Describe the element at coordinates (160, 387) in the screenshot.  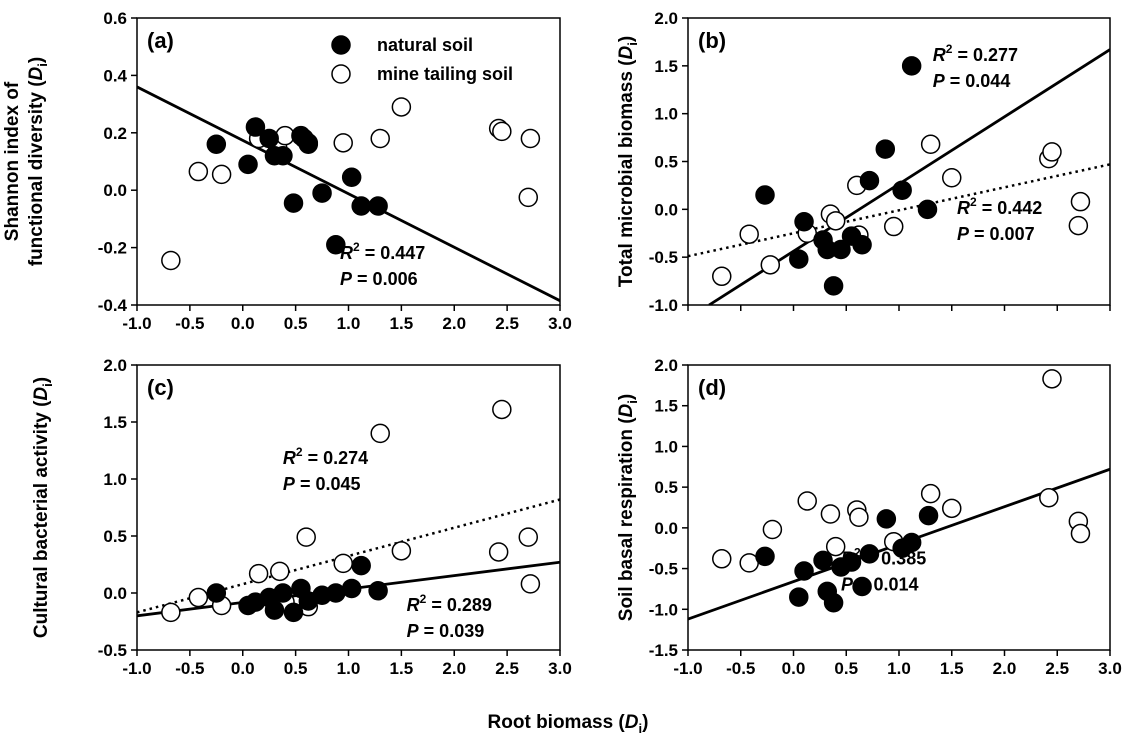
I see `panel-label: (c)` at that location.